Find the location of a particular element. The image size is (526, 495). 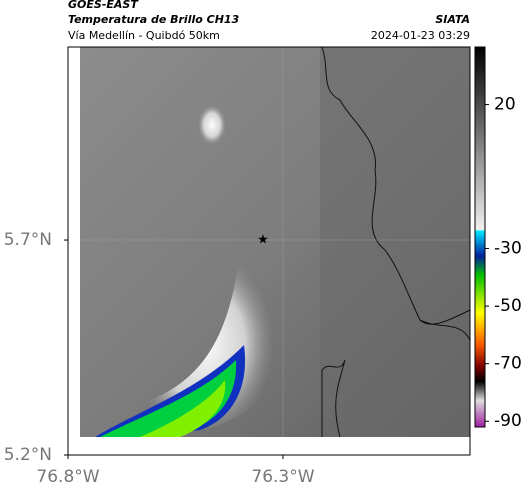

y-tick-label: 5.7°N is located at coordinates (28, 240).